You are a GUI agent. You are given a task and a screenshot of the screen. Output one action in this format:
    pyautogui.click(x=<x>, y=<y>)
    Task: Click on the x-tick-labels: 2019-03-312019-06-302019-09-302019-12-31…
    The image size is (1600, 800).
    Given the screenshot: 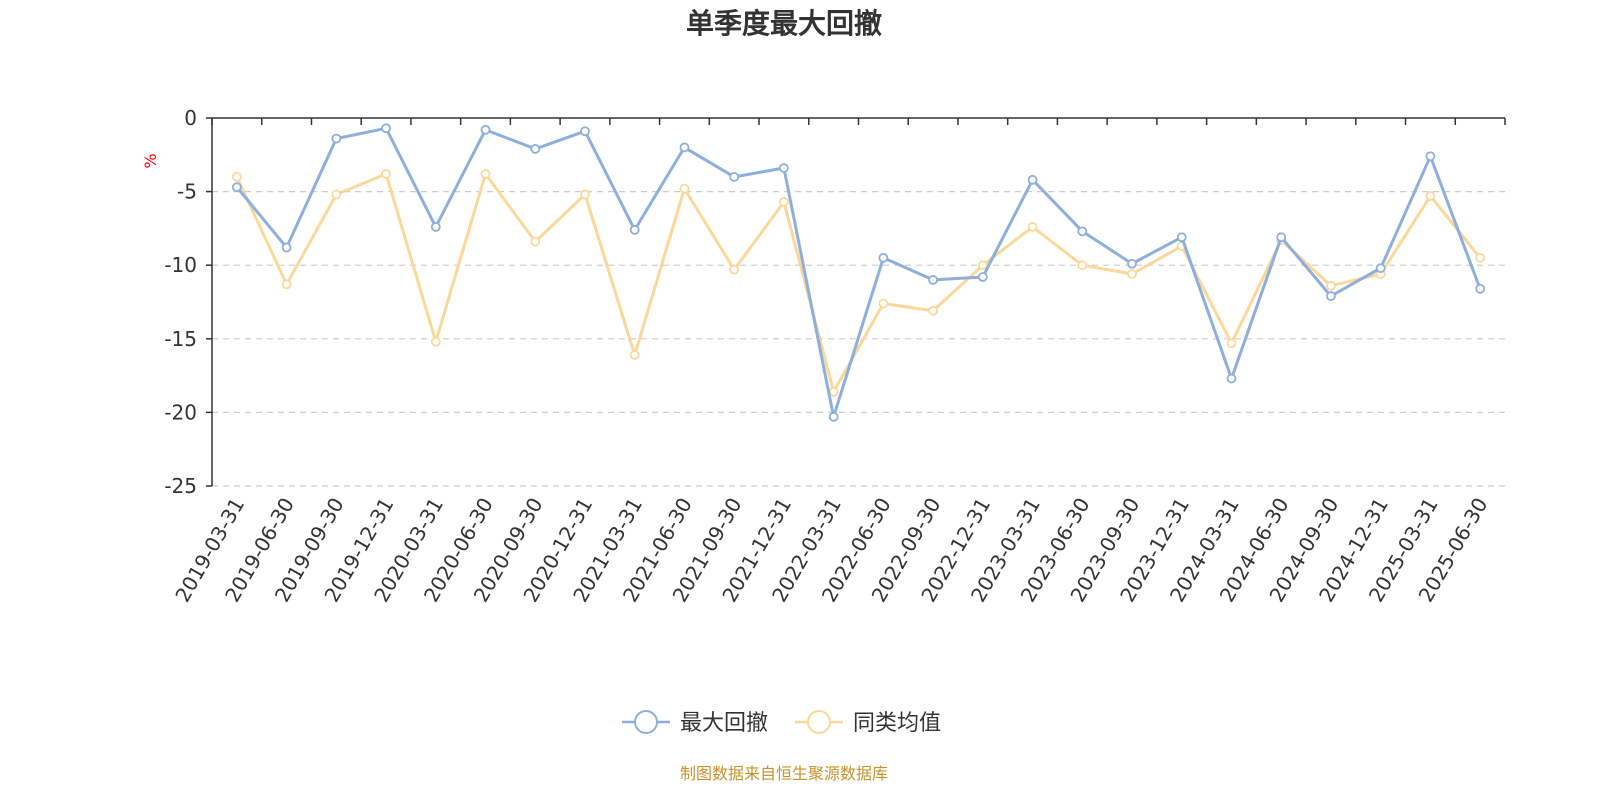 What is the action you would take?
    pyautogui.click(x=831, y=550)
    